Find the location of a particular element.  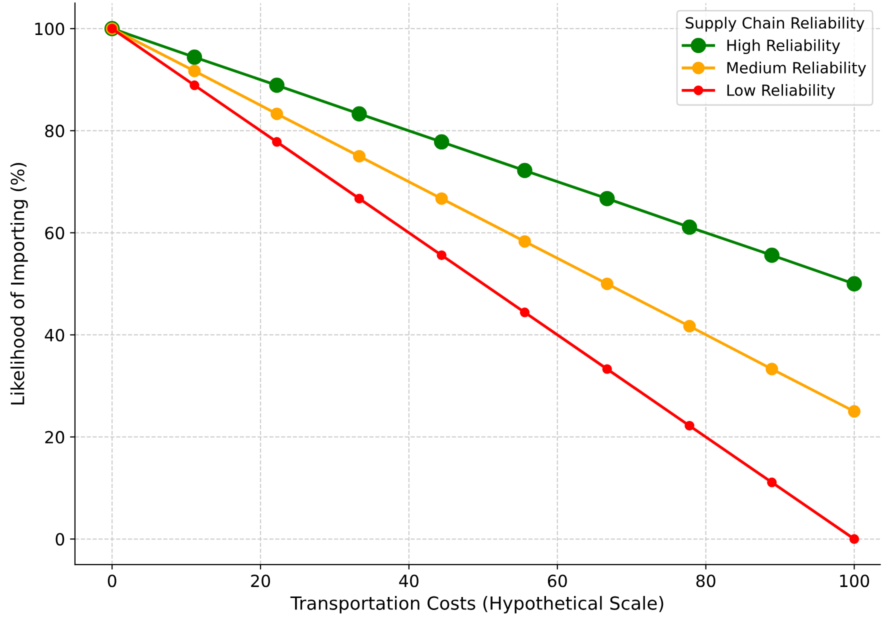

y-tick-label: 60 is located at coordinates (54, 233).